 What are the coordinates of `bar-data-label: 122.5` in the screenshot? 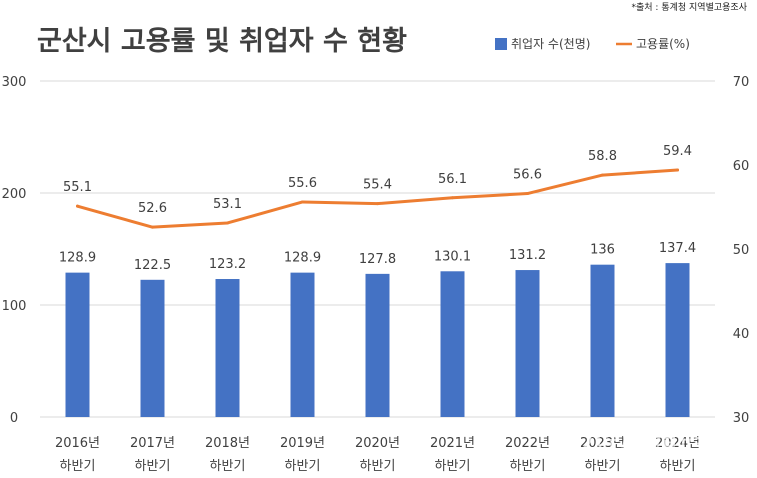 It's located at (152, 265).